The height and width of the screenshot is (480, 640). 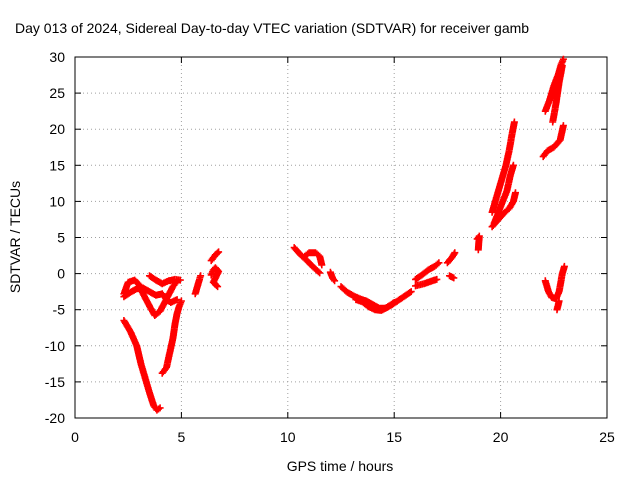 I want to click on y-tick-label: -20, so click(x=55, y=418).